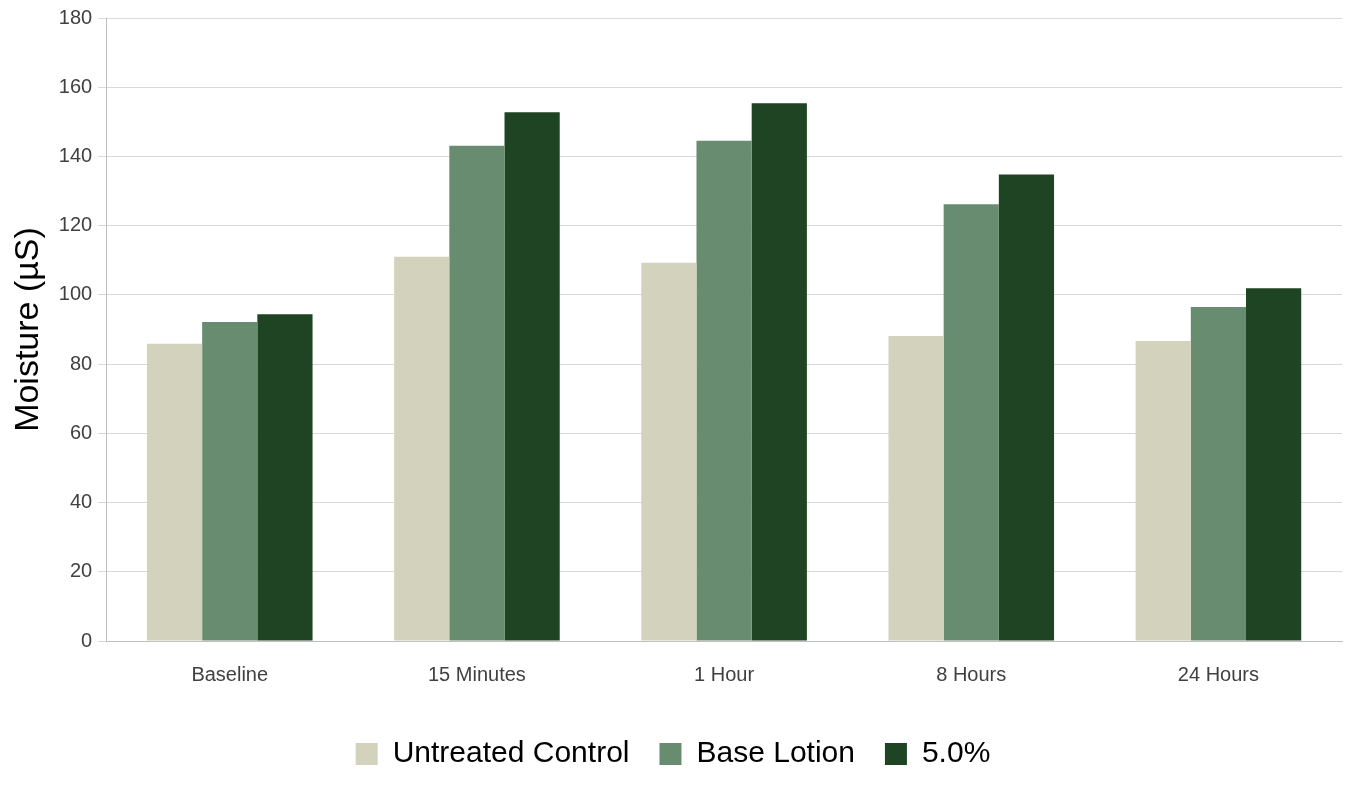 The height and width of the screenshot is (789, 1350). What do you see at coordinates (81, 431) in the screenshot?
I see `y-tick-label: 60` at bounding box center [81, 431].